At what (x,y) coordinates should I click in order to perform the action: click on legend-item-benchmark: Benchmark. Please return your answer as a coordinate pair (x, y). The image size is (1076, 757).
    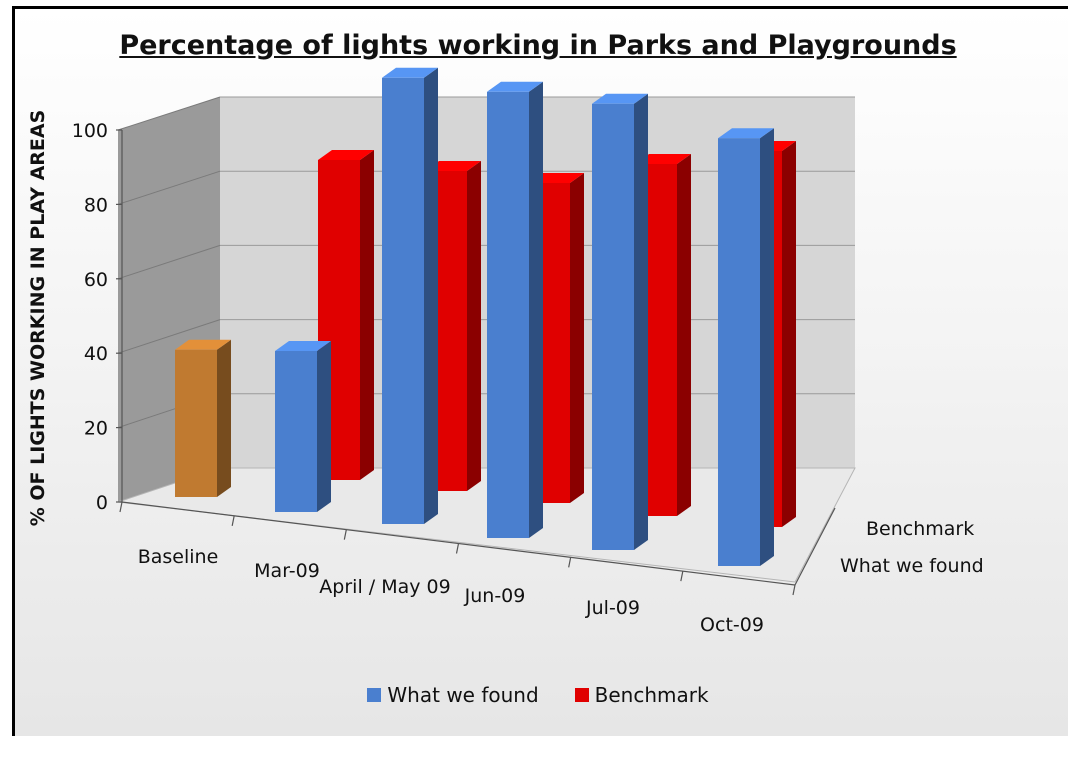
    Looking at the image, I should click on (641, 695).